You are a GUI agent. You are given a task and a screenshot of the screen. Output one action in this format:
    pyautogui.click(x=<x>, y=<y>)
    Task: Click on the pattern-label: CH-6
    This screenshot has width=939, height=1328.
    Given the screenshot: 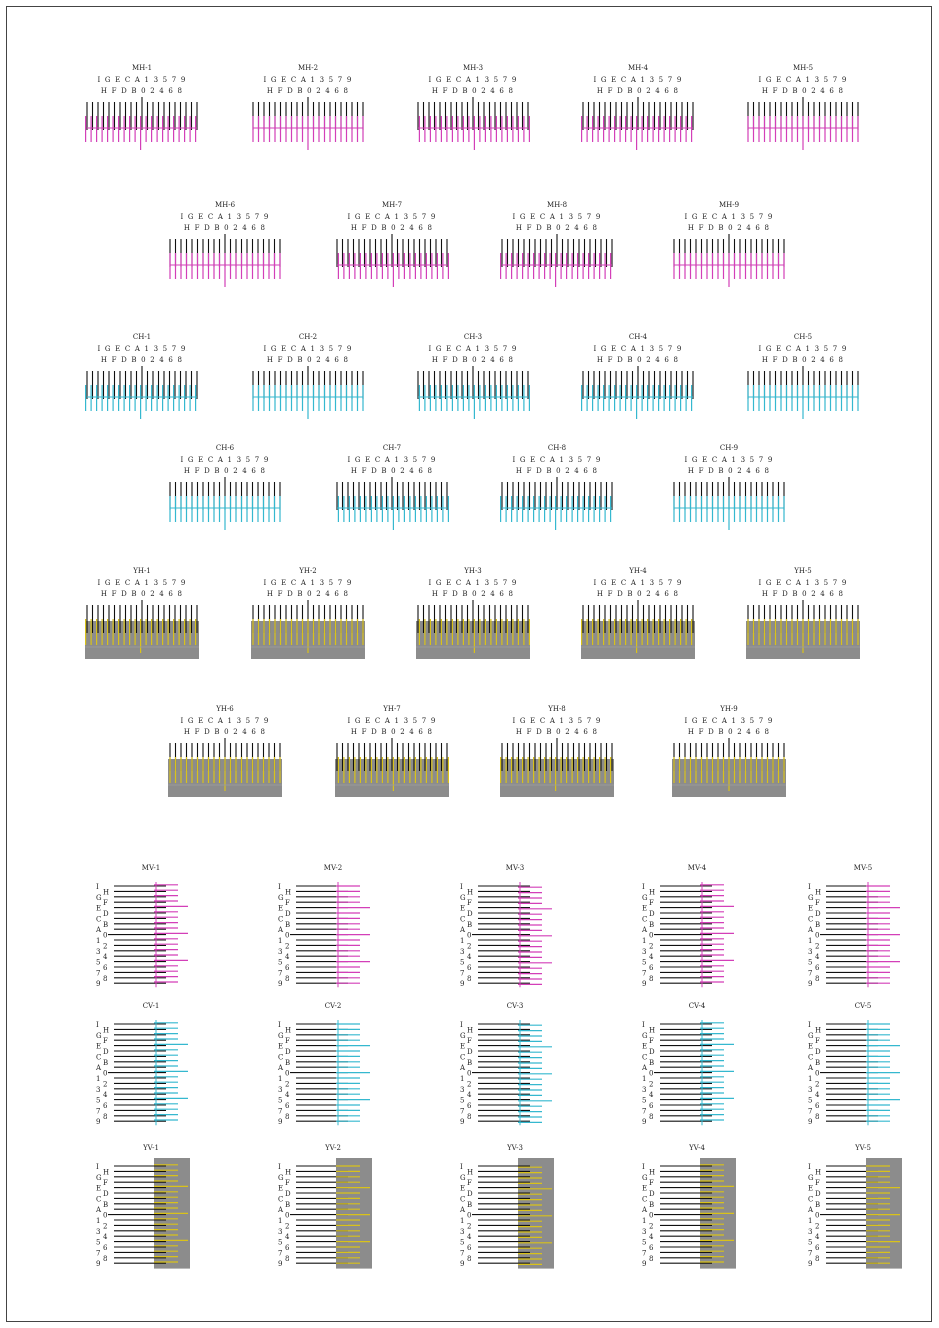 What is the action you would take?
    pyautogui.click(x=225, y=448)
    